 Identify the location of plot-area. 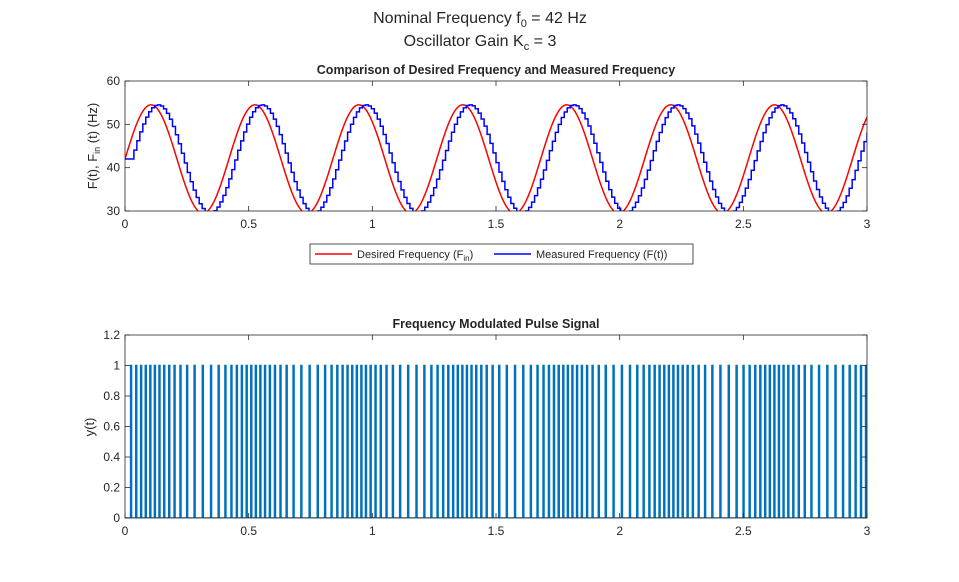
(496, 157).